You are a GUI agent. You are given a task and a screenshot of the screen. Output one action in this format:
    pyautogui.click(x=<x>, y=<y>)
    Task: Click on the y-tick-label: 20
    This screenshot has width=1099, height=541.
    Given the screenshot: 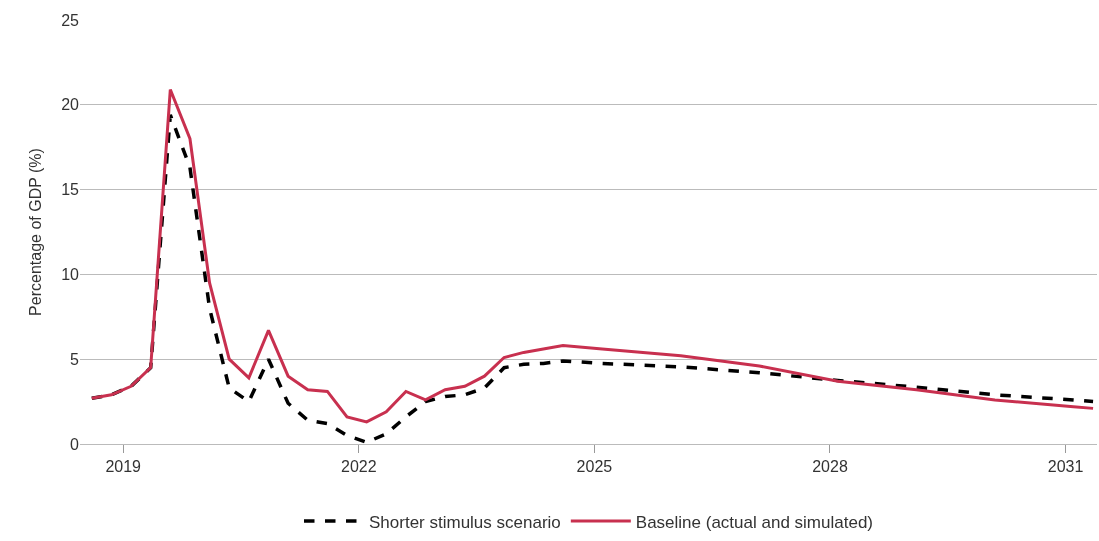 What is the action you would take?
    pyautogui.click(x=70, y=105)
    